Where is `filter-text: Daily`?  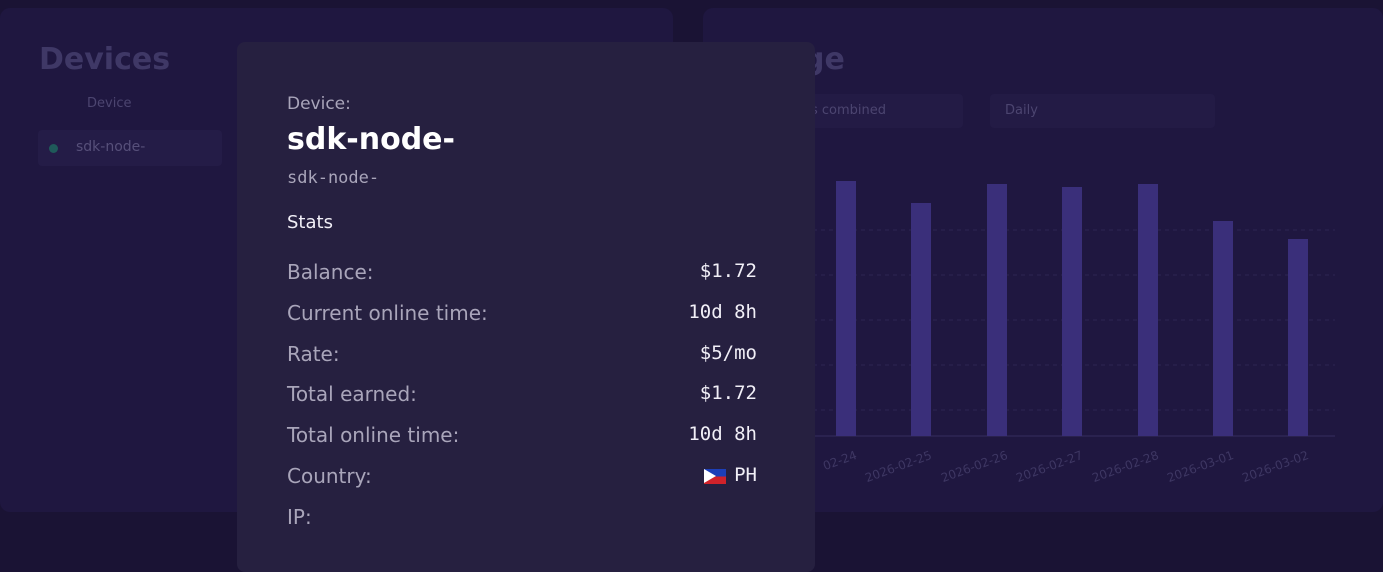 filter-text: Daily is located at coordinates (1021, 110).